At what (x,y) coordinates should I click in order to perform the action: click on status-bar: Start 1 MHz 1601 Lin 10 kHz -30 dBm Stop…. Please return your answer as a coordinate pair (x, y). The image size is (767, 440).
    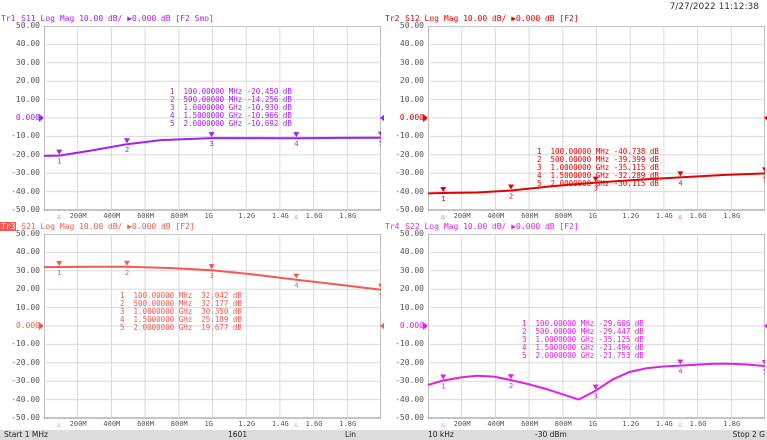
    Looking at the image, I should click on (383, 435).